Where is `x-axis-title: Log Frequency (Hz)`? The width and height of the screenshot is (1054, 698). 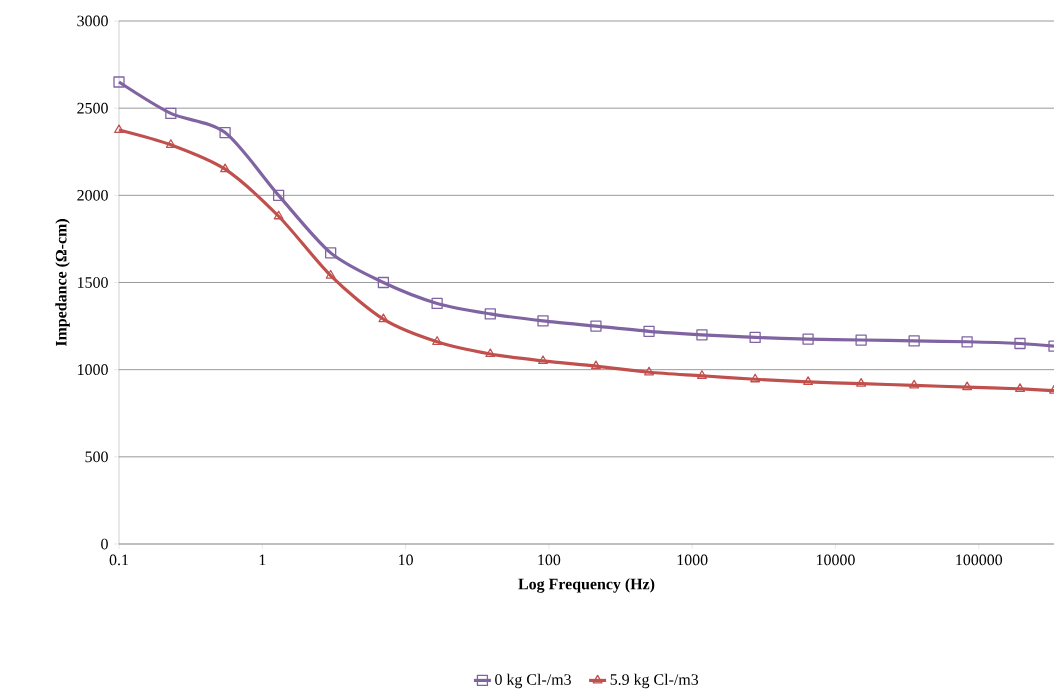
x-axis-title: Log Frequency (Hz) is located at coordinates (586, 585).